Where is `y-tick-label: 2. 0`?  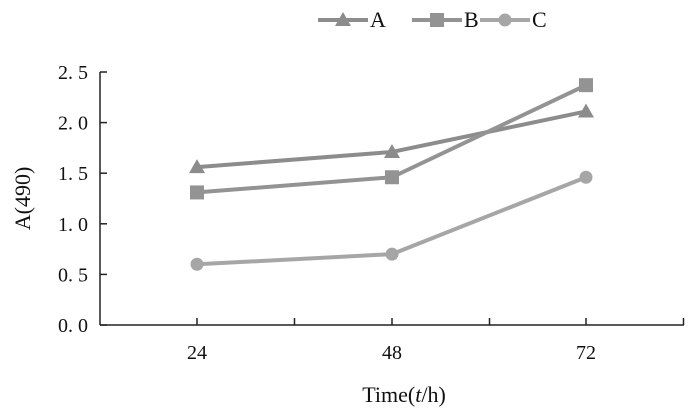
y-tick-label: 2. 0 is located at coordinates (73, 124).